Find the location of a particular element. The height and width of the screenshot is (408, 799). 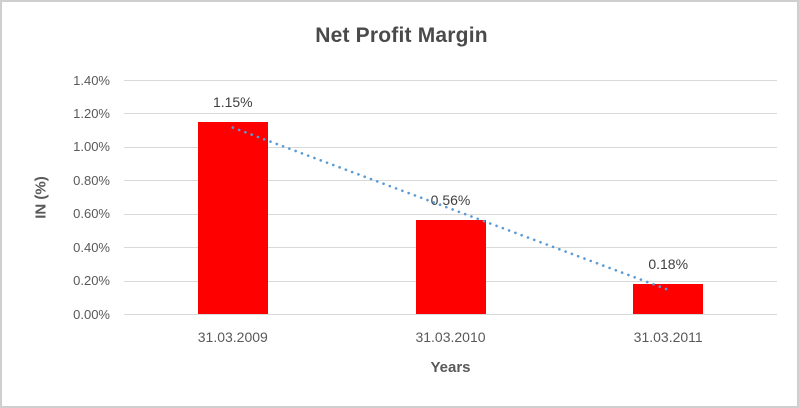

y-tick-label: 0.60% is located at coordinates (91, 214).